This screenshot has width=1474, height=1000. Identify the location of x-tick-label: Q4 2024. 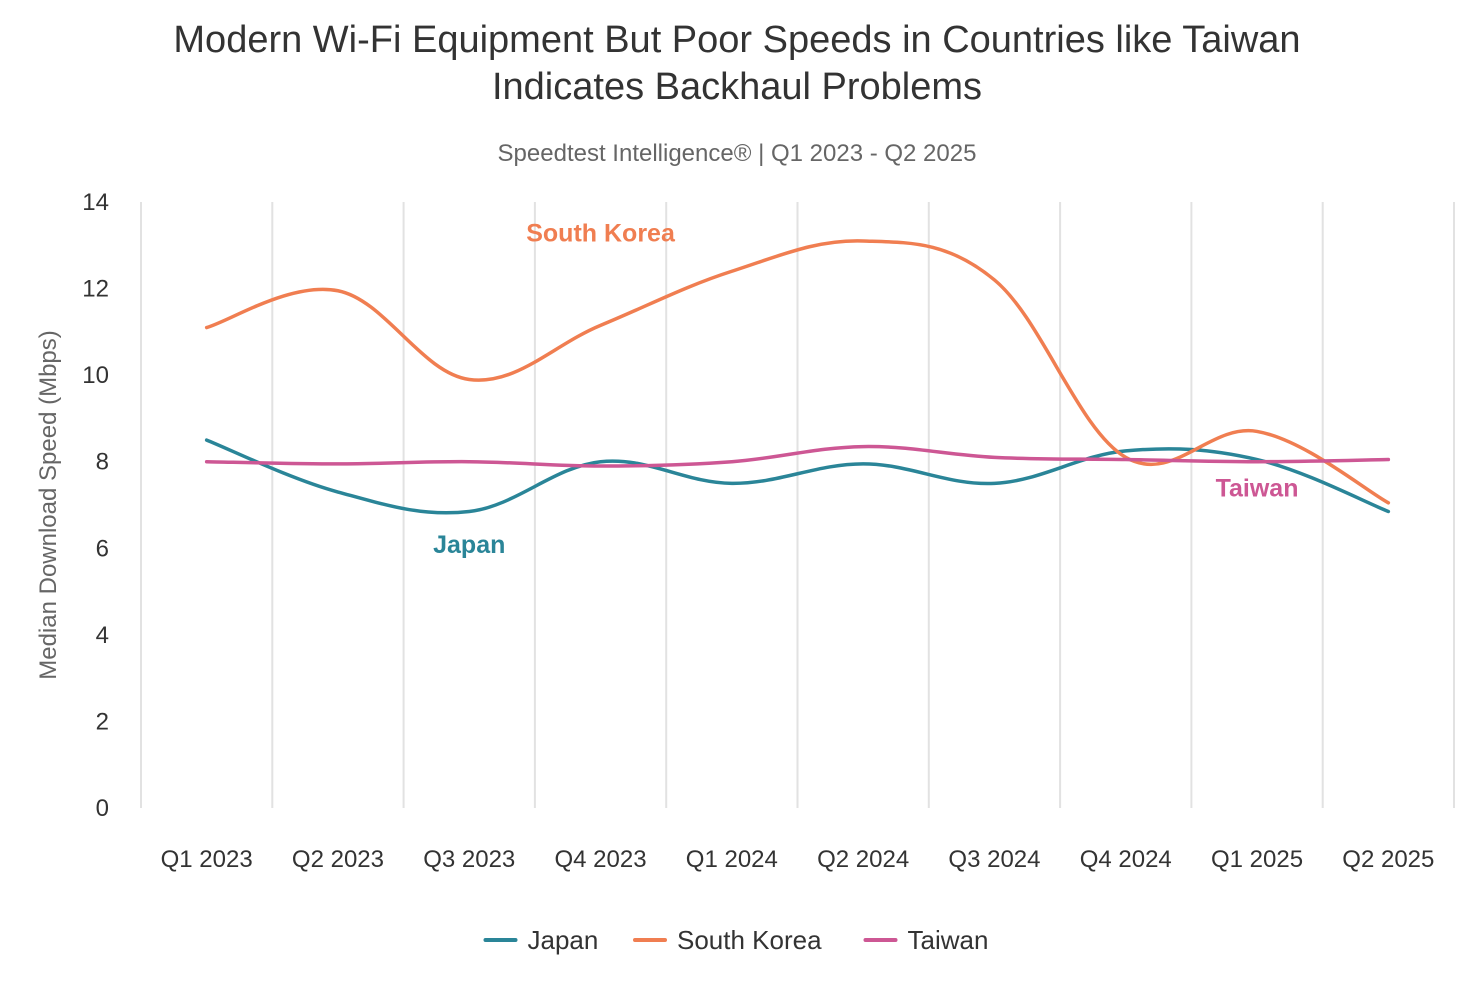
(1126, 859).